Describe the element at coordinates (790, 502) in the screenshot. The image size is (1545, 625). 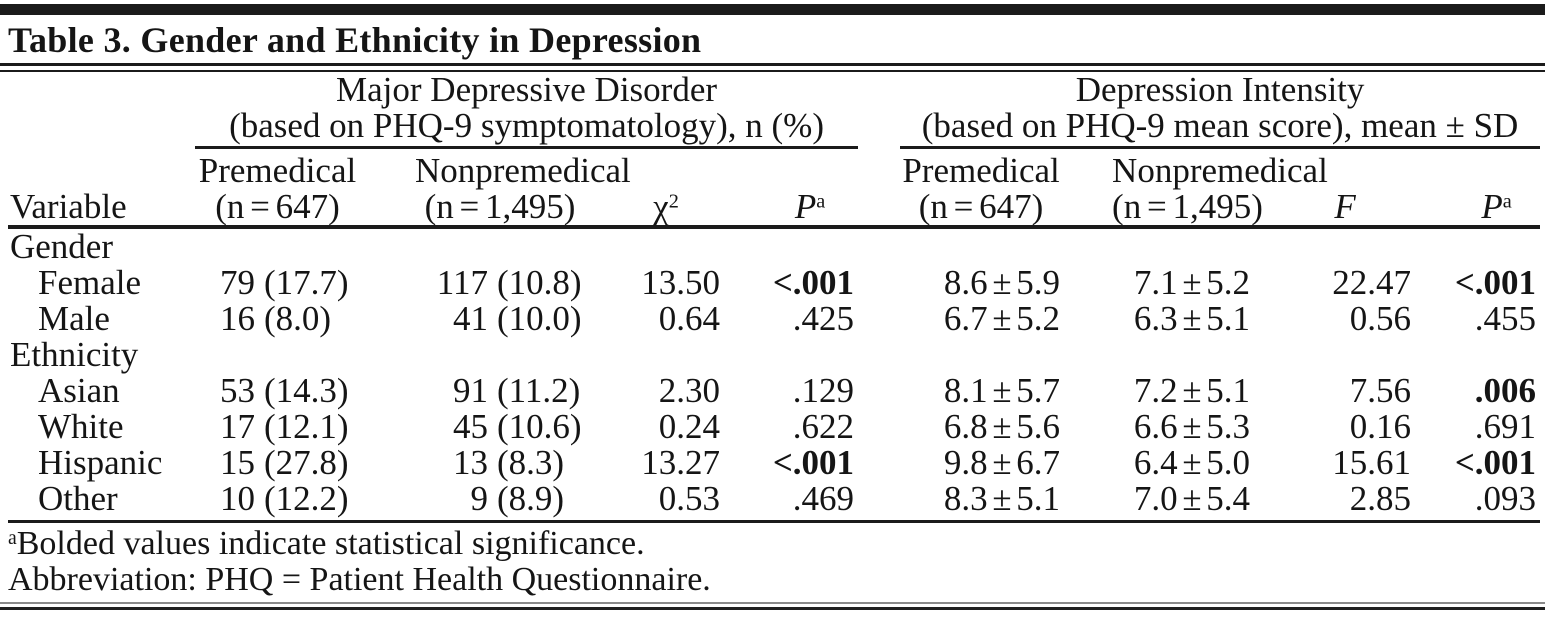
I see `p-value-cell: .469` at that location.